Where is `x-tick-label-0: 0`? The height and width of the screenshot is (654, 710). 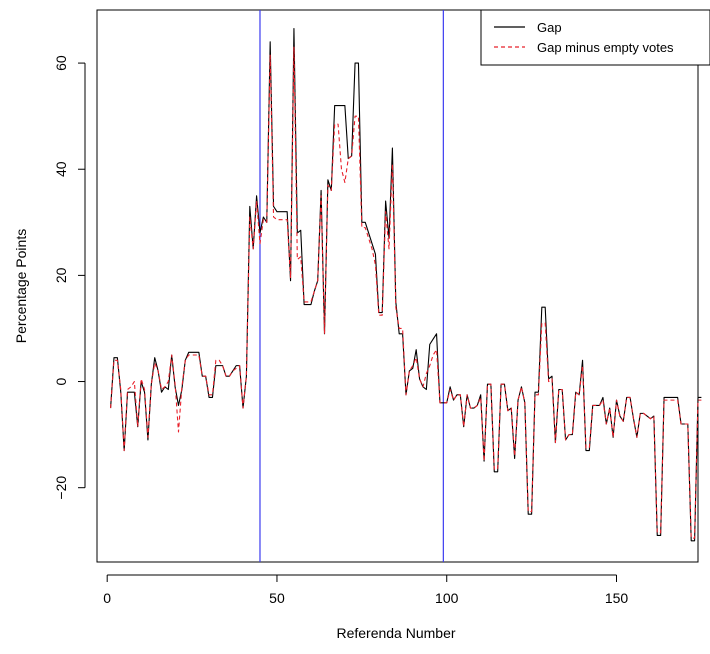 x-tick-label-0: 0 is located at coordinates (107, 598).